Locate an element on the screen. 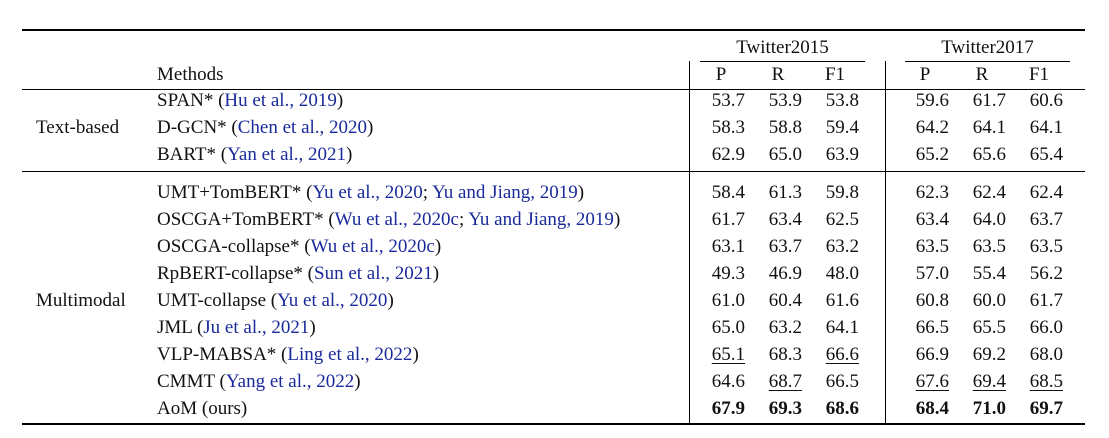  group-underline-twitter2017 is located at coordinates (987, 61).